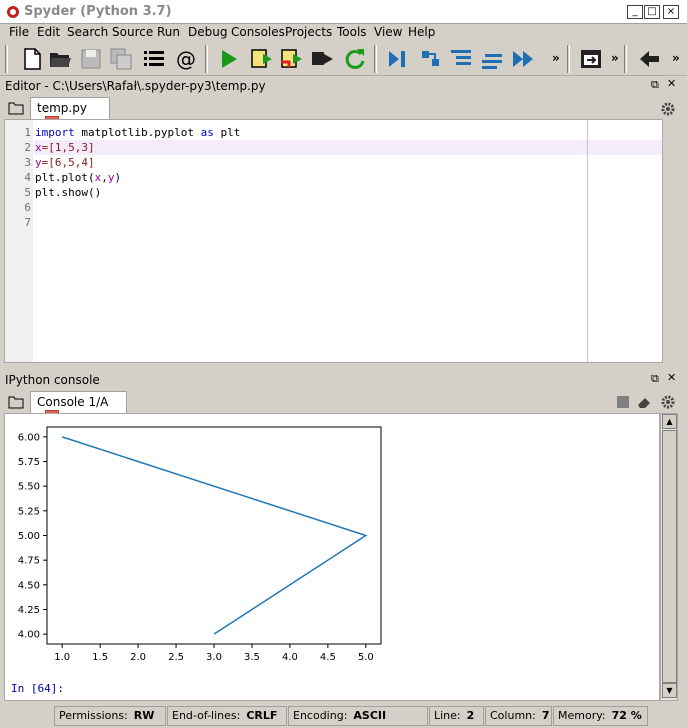 This screenshot has width=687, height=728. I want to click on continue-icon, so click(523, 59).